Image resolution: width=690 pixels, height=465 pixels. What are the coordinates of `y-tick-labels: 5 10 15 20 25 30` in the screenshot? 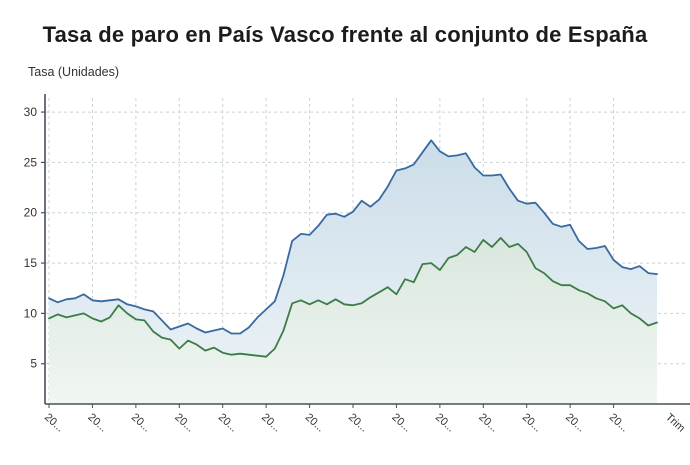 It's located at (34, 238).